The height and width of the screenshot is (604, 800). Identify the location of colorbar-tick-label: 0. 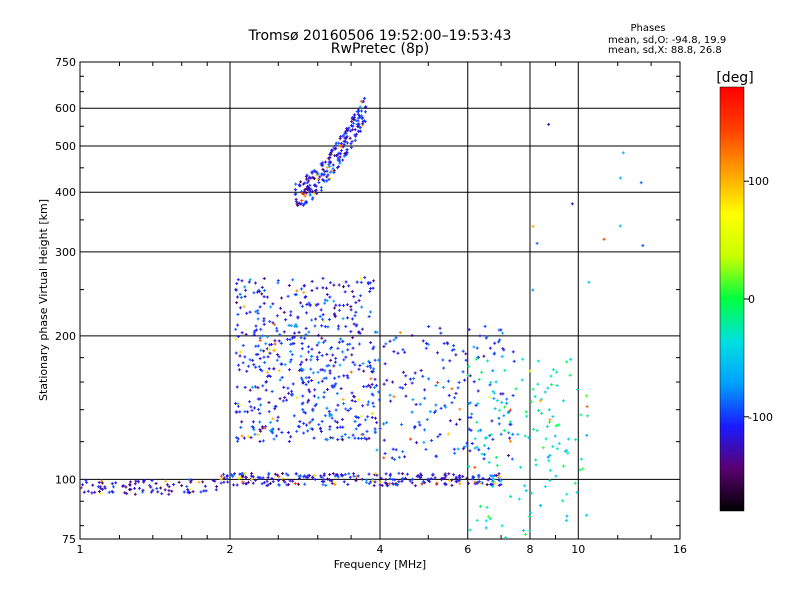
(751, 299).